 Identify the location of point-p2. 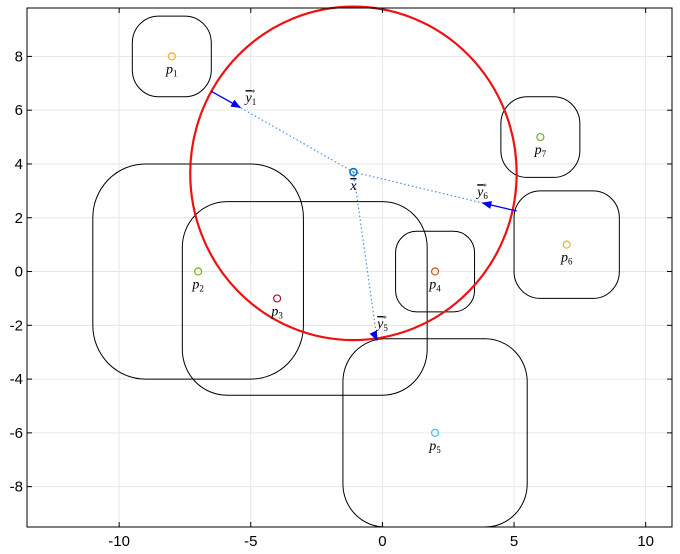
(198, 271).